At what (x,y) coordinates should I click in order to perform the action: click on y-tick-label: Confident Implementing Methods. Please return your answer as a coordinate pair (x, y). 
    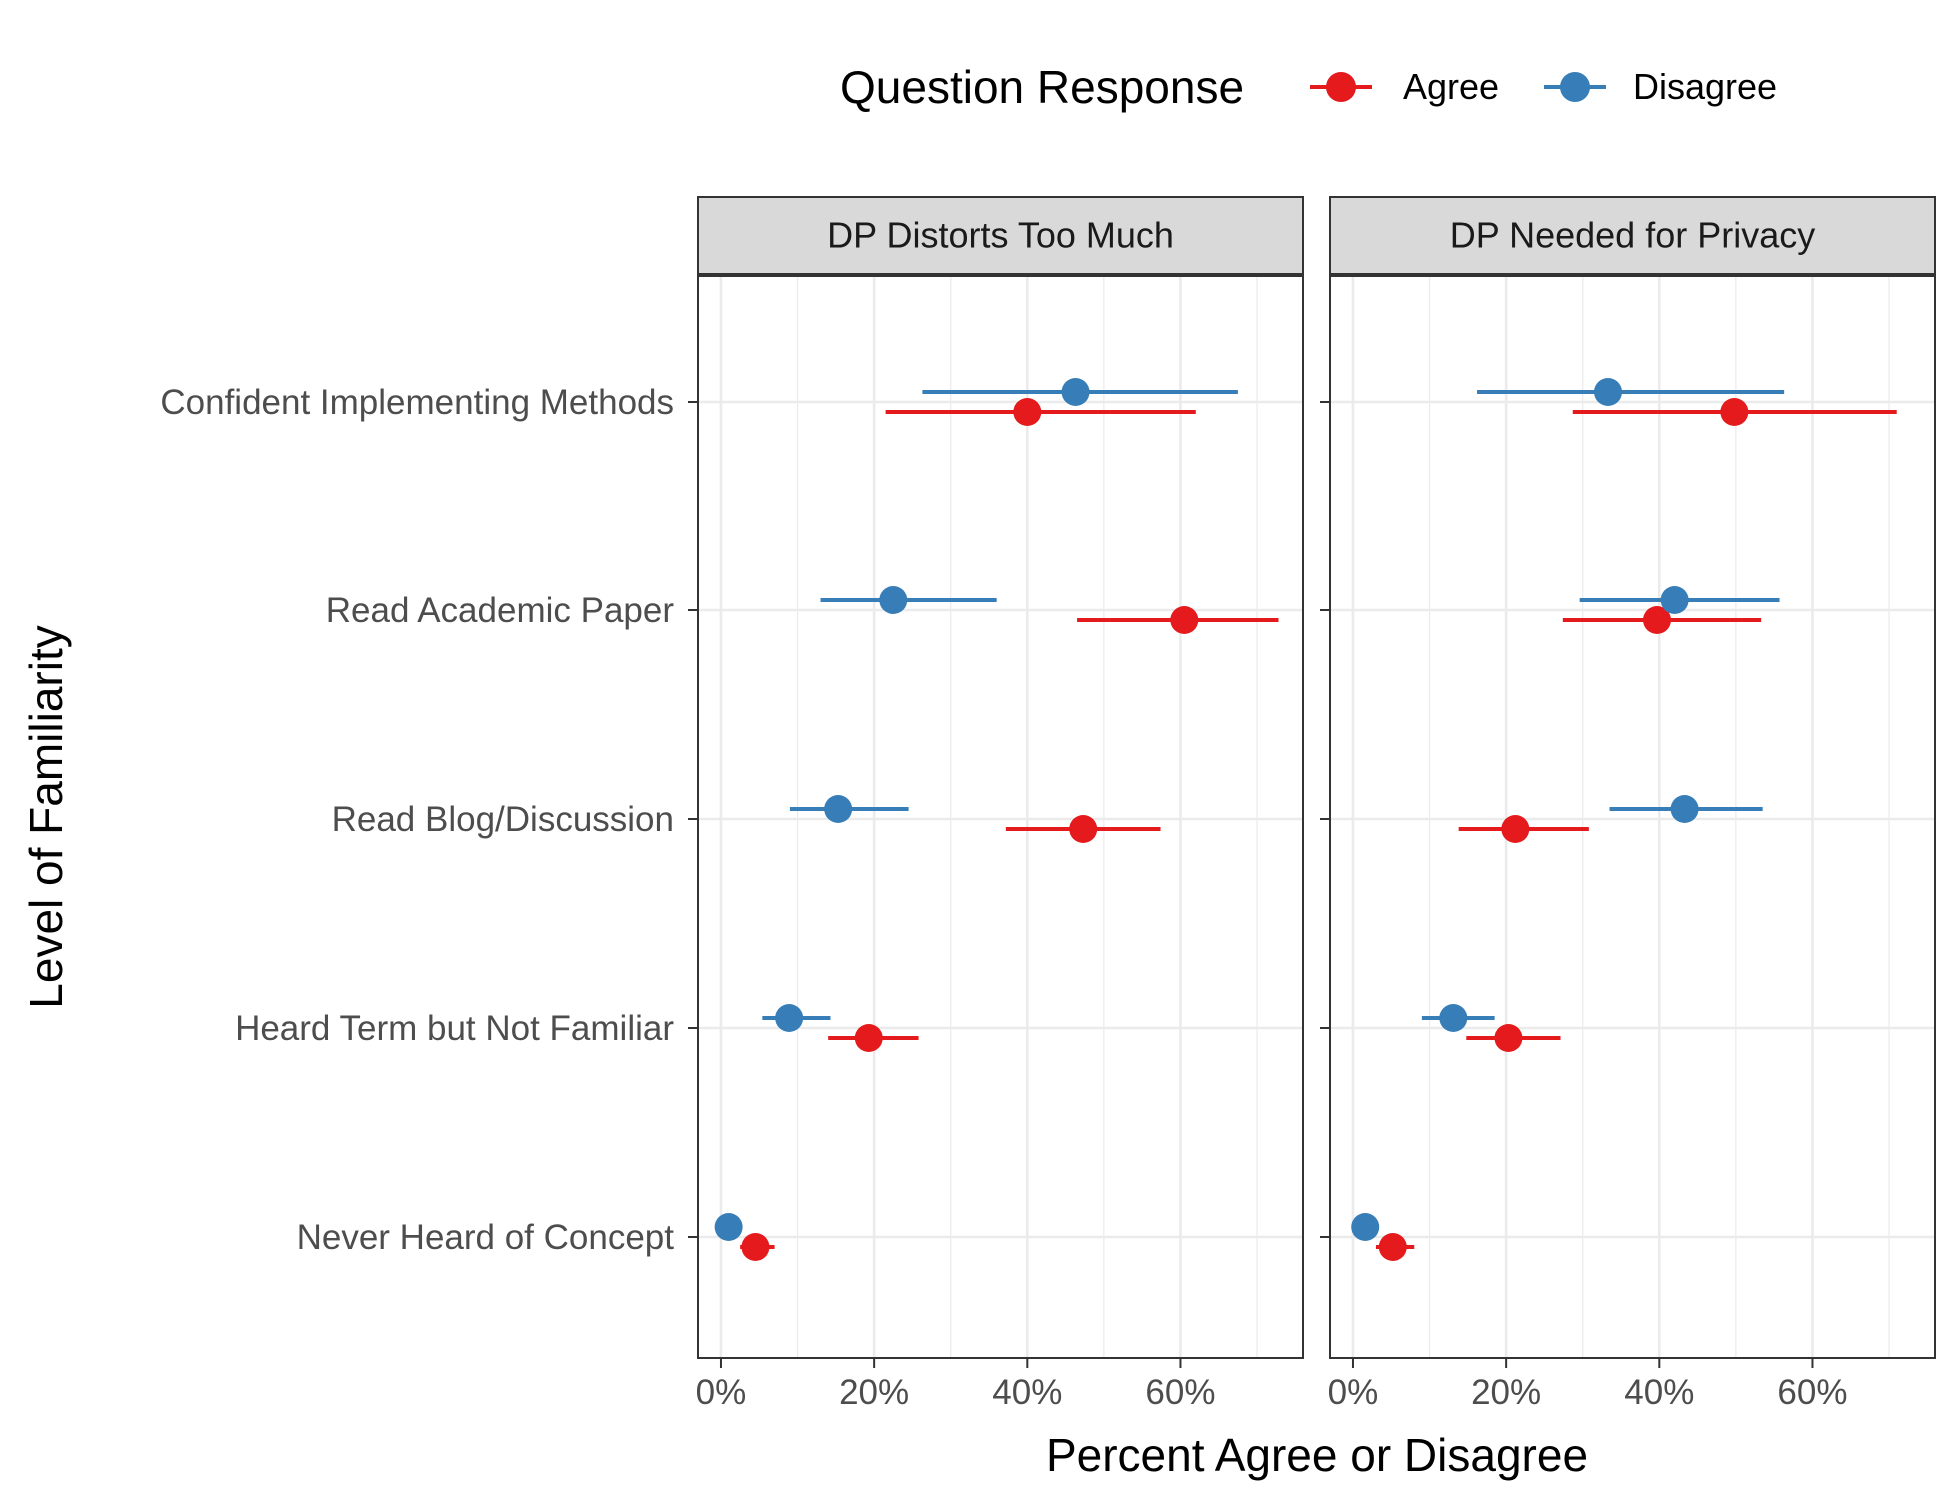
    Looking at the image, I should click on (417, 402).